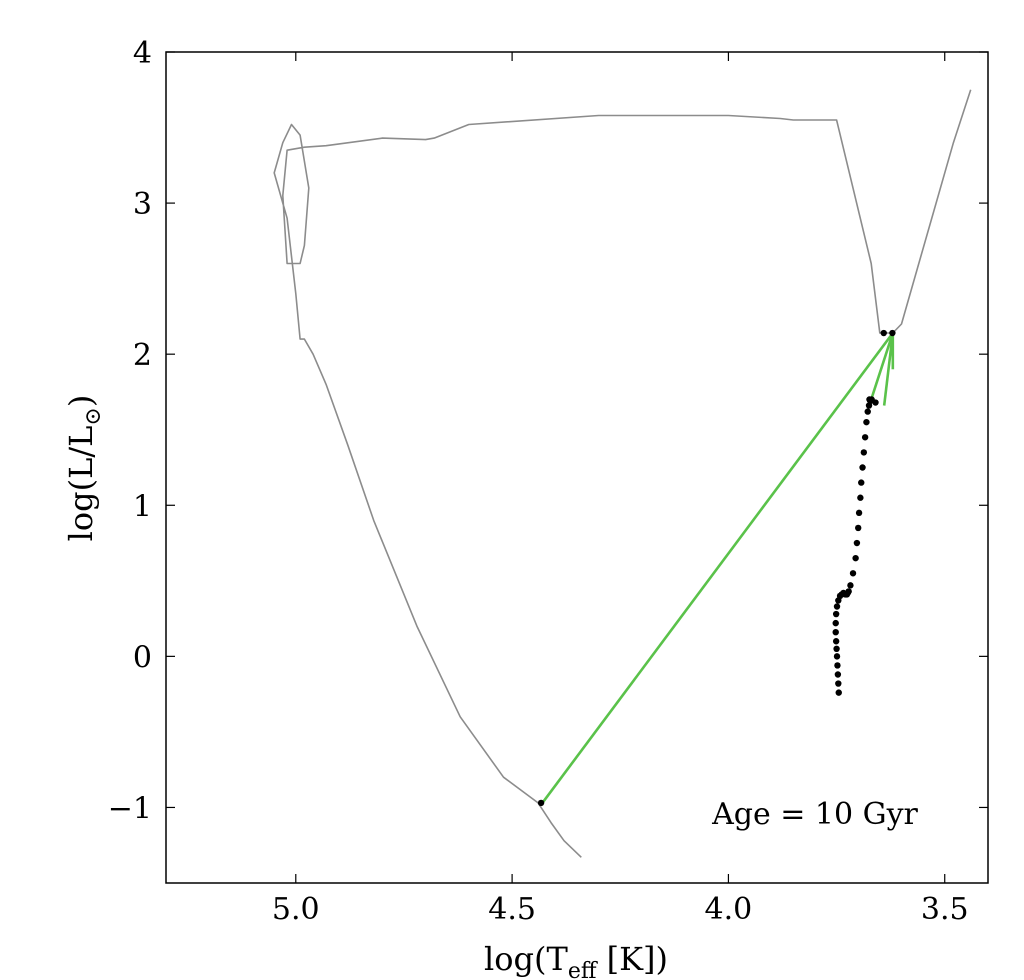 This screenshot has width=1024, height=980. What do you see at coordinates (729, 909) in the screenshot?
I see `x-tick-label: 4.0` at bounding box center [729, 909].